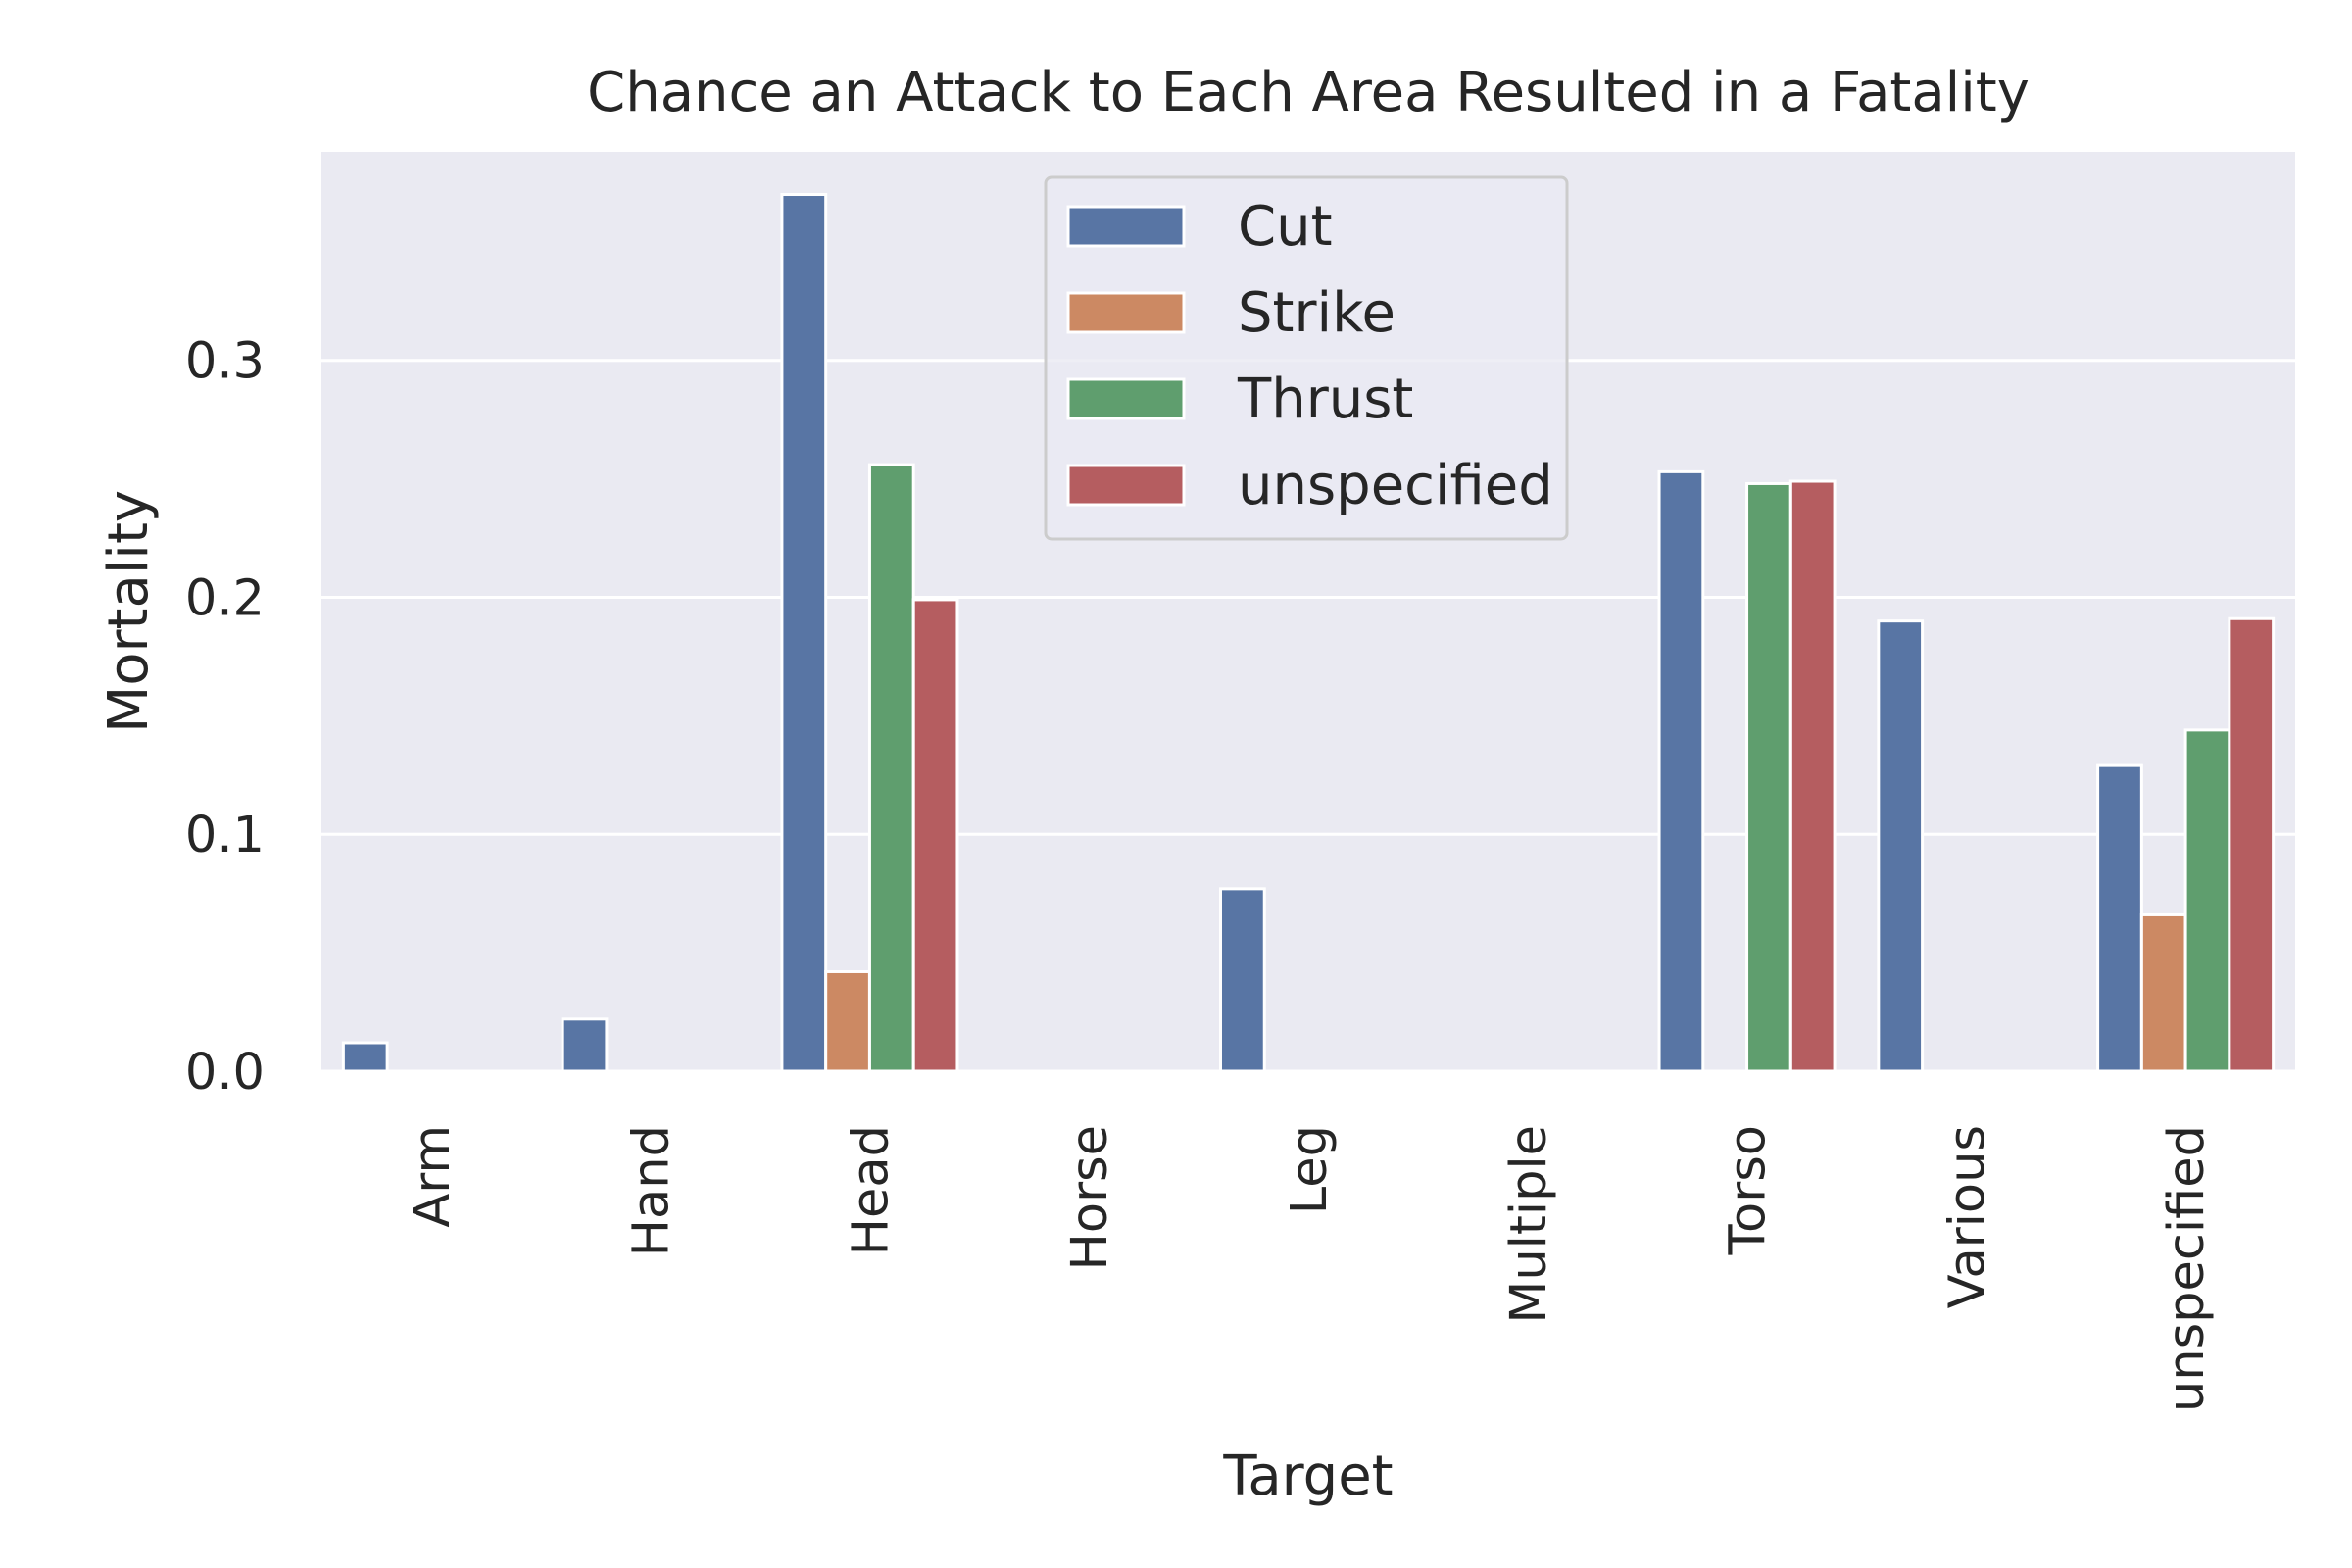 This screenshot has height=1568, width=2352. I want to click on legend: Cut Strike Thrust unspecified, so click(1306, 358).